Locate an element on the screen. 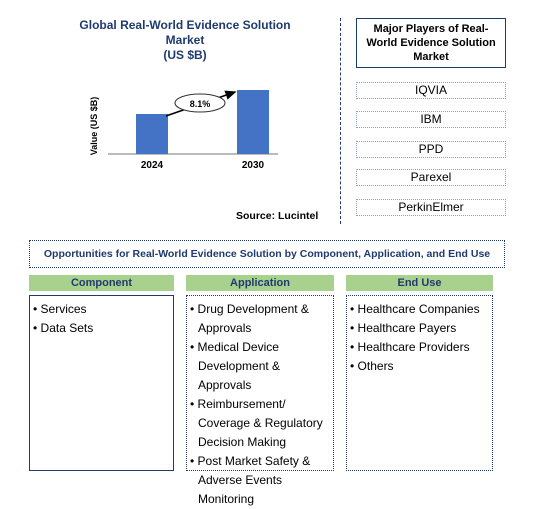  player-item: IQVIA is located at coordinates (431, 90).